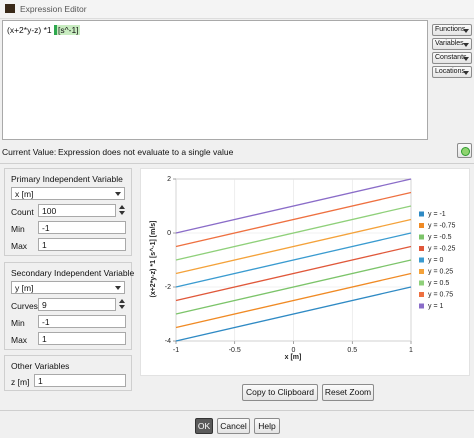  What do you see at coordinates (67, 30) in the screenshot?
I see `expression-unit: [s^-1]` at bounding box center [67, 30].